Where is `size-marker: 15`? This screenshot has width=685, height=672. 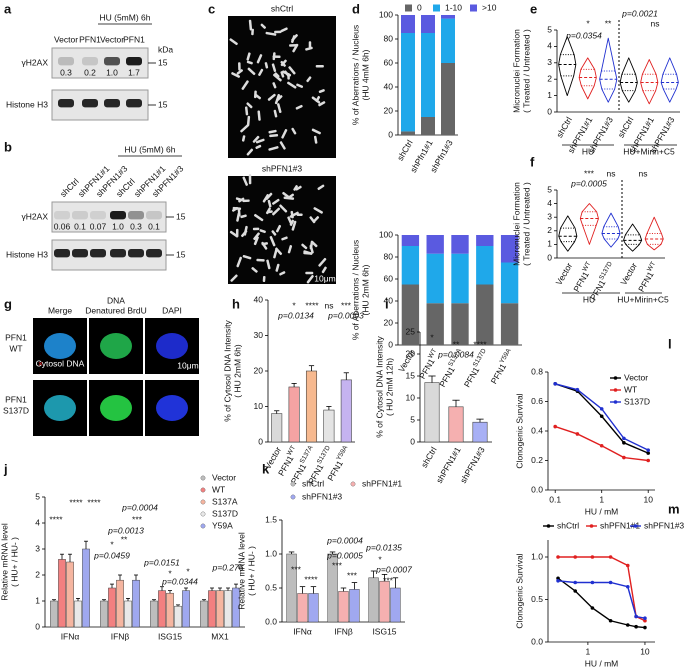 size-marker: 15 is located at coordinates (181, 254).